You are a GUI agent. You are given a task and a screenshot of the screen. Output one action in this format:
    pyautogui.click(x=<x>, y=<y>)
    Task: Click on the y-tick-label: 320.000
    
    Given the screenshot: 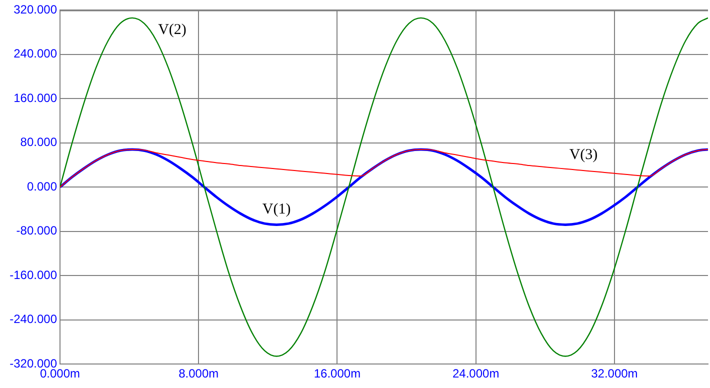 What is the action you would take?
    pyautogui.click(x=36, y=9)
    